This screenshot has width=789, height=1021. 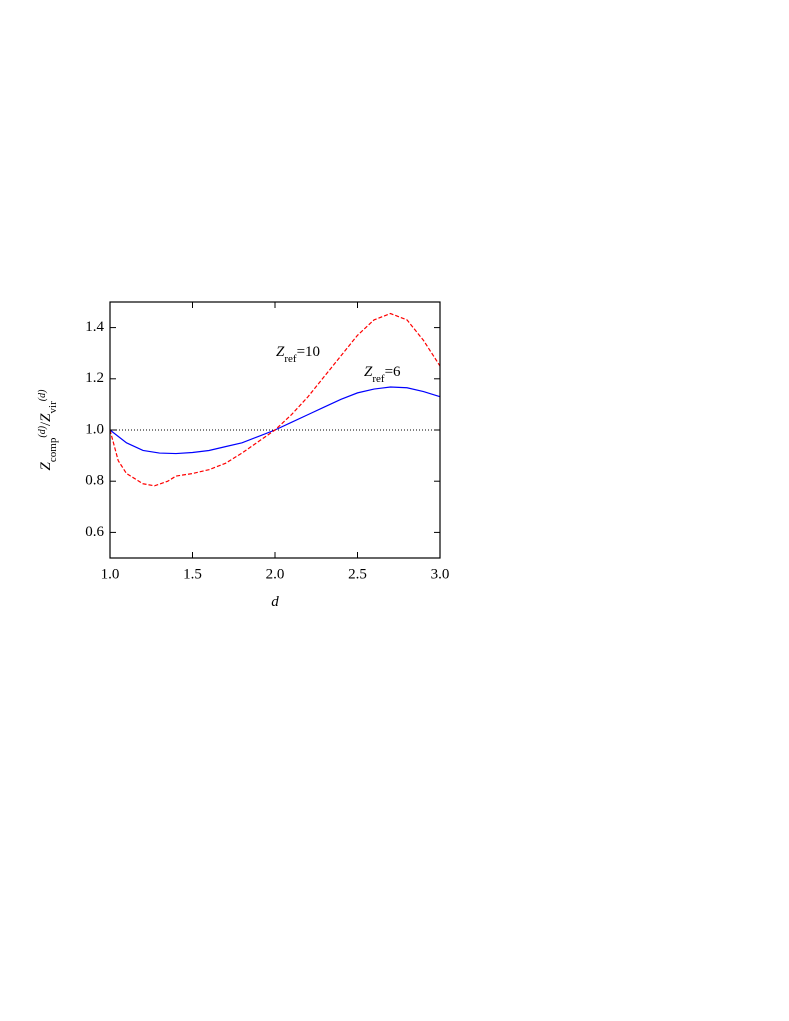 What do you see at coordinates (393, 372) in the screenshot?
I see `label-part: =6` at bounding box center [393, 372].